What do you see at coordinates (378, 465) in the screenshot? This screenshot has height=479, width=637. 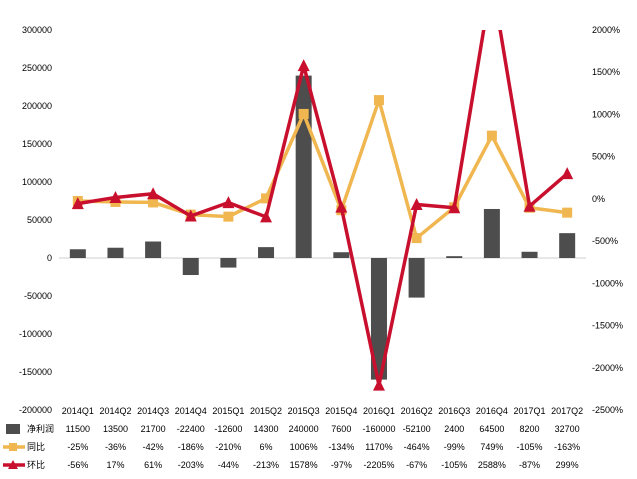 I see `data-label: -2205%` at bounding box center [378, 465].